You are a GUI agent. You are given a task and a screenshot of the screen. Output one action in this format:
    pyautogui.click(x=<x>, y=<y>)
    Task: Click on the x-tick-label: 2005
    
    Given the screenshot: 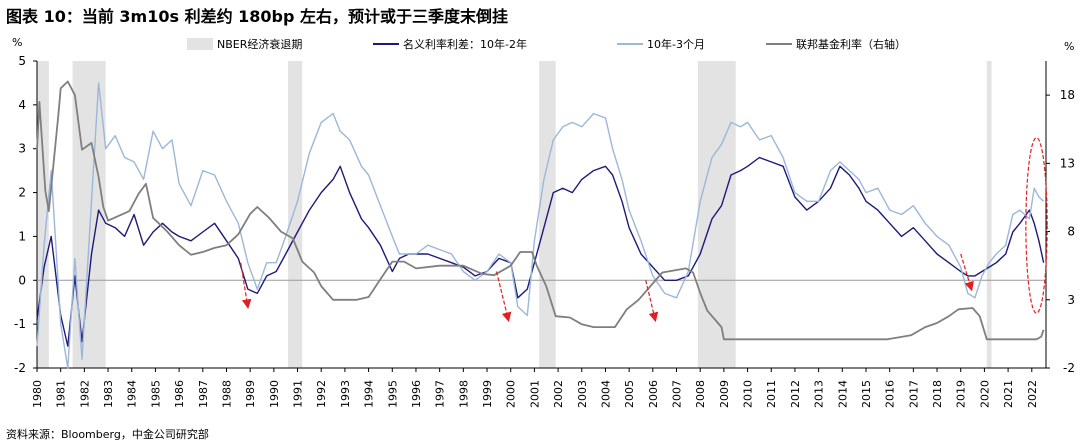 What is the action you would take?
    pyautogui.click(x=629, y=394)
    